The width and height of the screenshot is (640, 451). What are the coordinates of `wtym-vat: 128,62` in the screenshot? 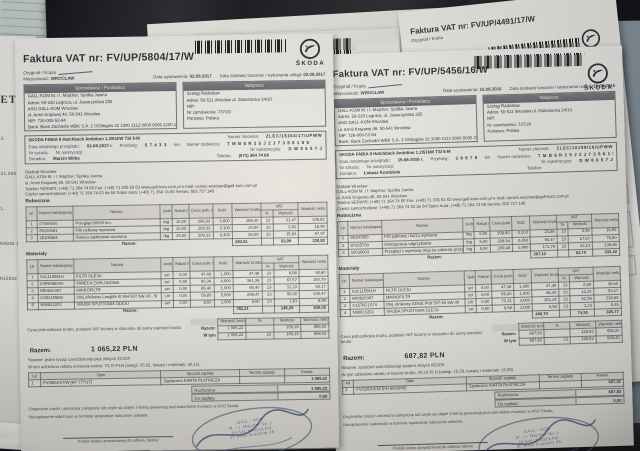 It's located at (583, 339).